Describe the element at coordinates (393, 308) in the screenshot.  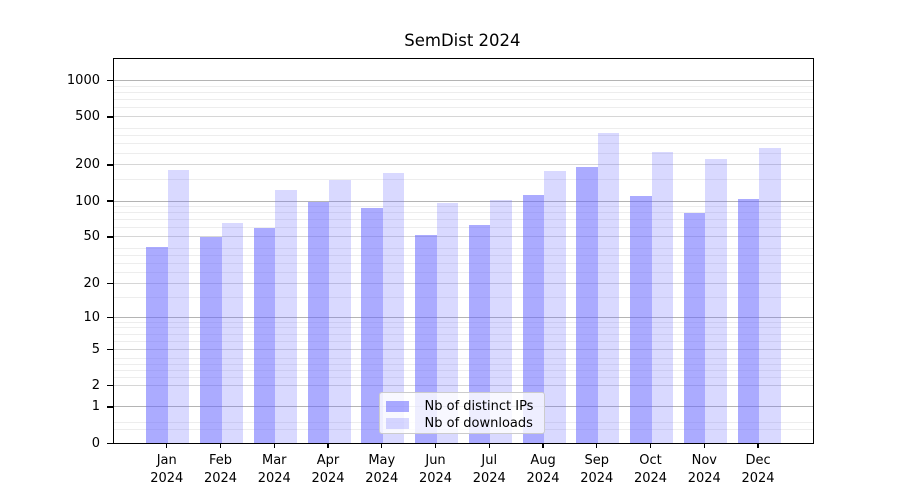
I see `bar-downloads-may` at that location.